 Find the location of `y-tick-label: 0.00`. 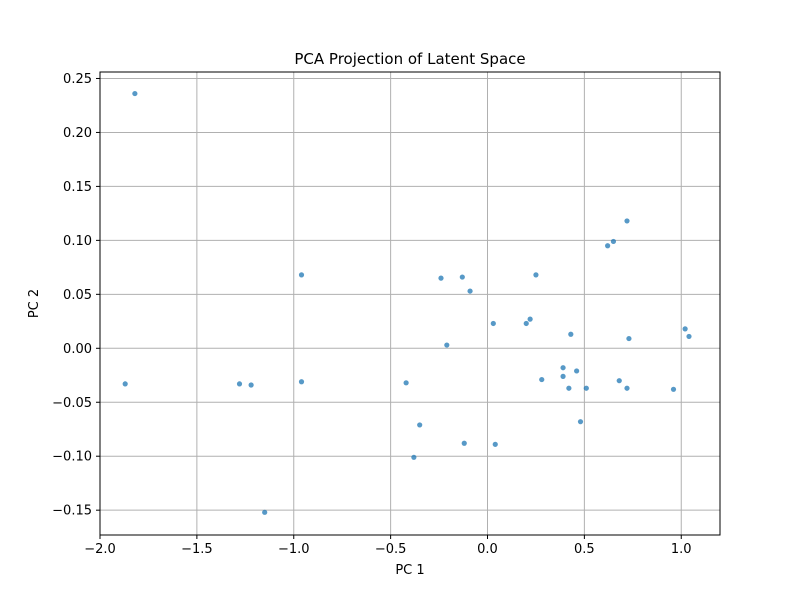

y-tick-label: 0.00 is located at coordinates (77, 349).